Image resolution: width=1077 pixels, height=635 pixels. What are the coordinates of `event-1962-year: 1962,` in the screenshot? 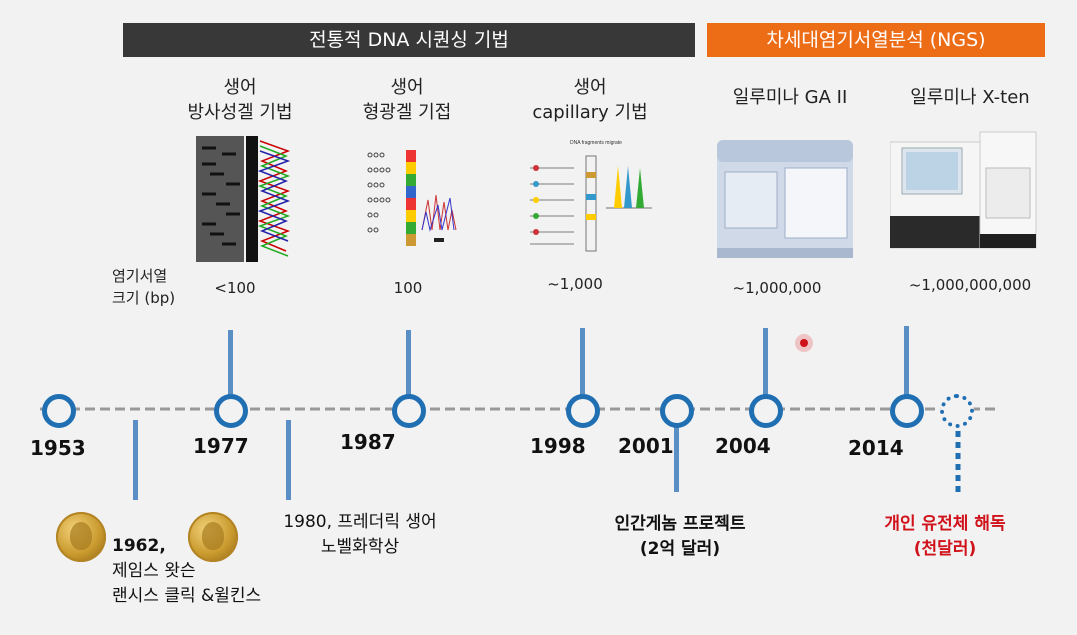 It's located at (139, 546).